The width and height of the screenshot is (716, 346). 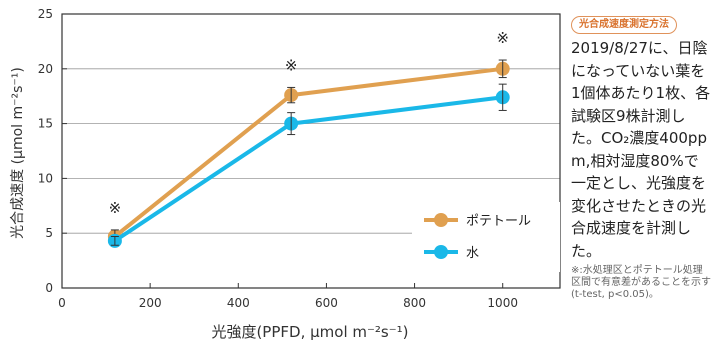 I want to click on x-axis-label: 光強度(PPFD, µmol m⁻²s⁻¹), so click(x=309, y=332).